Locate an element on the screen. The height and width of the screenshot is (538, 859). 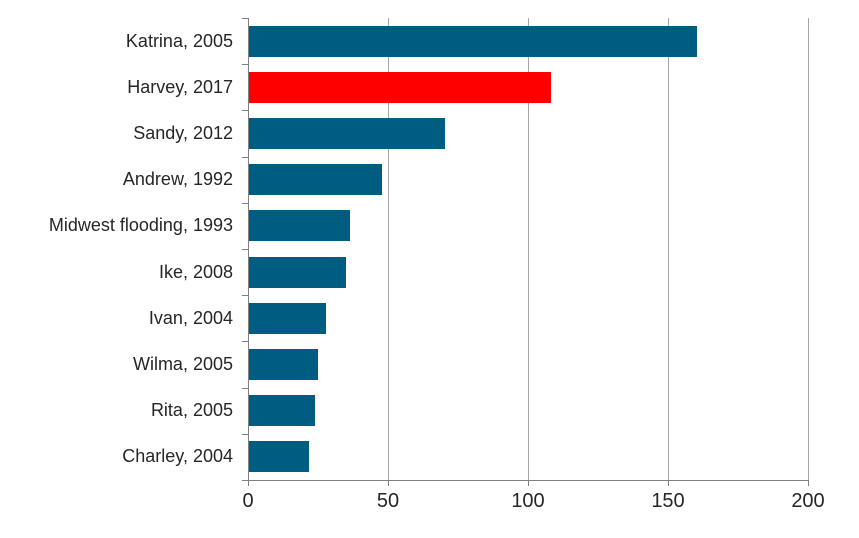
x-tick-label: 100 is located at coordinates (528, 501).